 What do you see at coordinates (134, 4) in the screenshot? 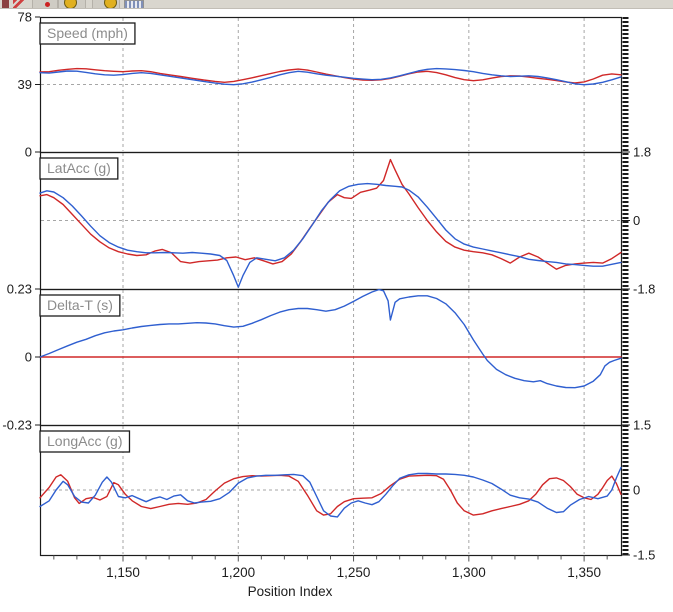
I see `blue-striped-list-icon` at bounding box center [134, 4].